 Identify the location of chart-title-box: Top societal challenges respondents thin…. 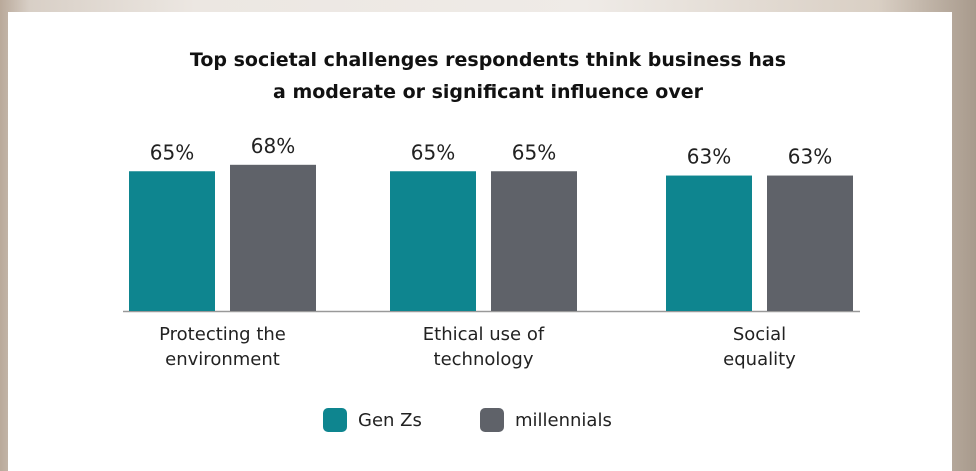
(488, 76).